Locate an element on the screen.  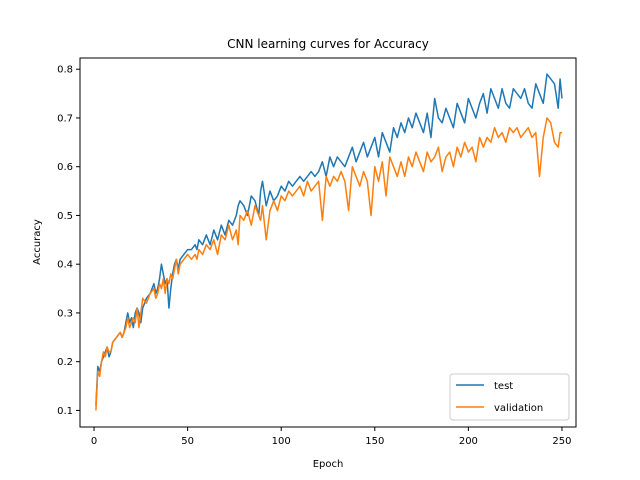
x-tick-label: 100 is located at coordinates (281, 441).